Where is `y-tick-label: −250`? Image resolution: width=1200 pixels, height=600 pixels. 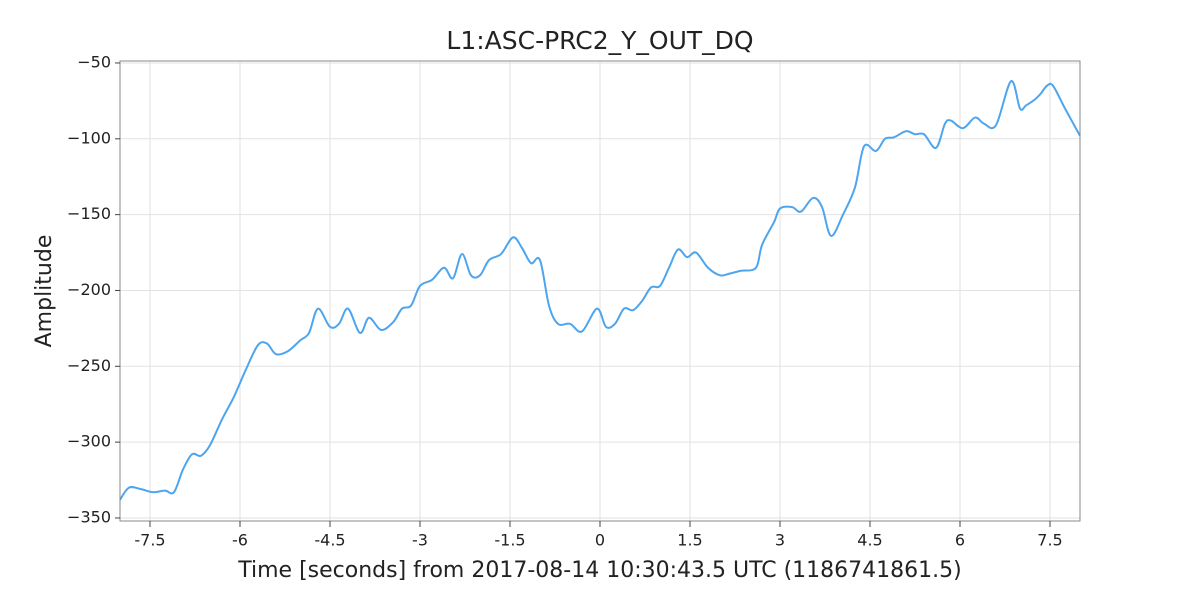
y-tick-label: −250 is located at coordinates (89, 365).